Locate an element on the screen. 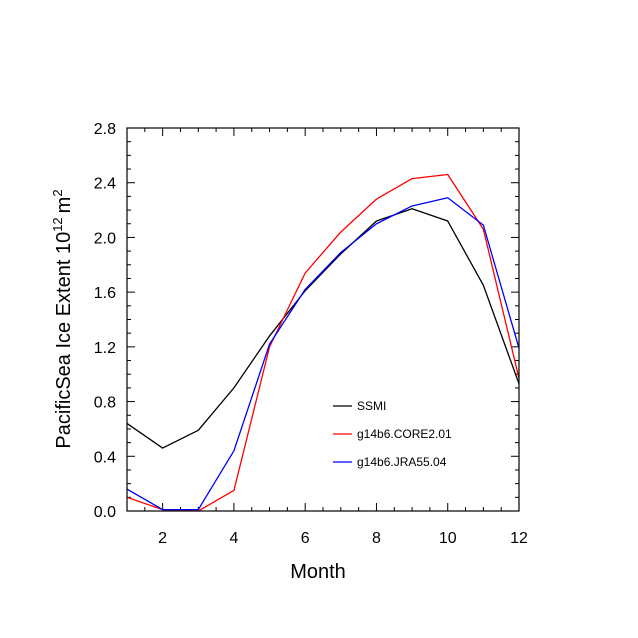  y-tick-label: 0.0 is located at coordinates (105, 512).